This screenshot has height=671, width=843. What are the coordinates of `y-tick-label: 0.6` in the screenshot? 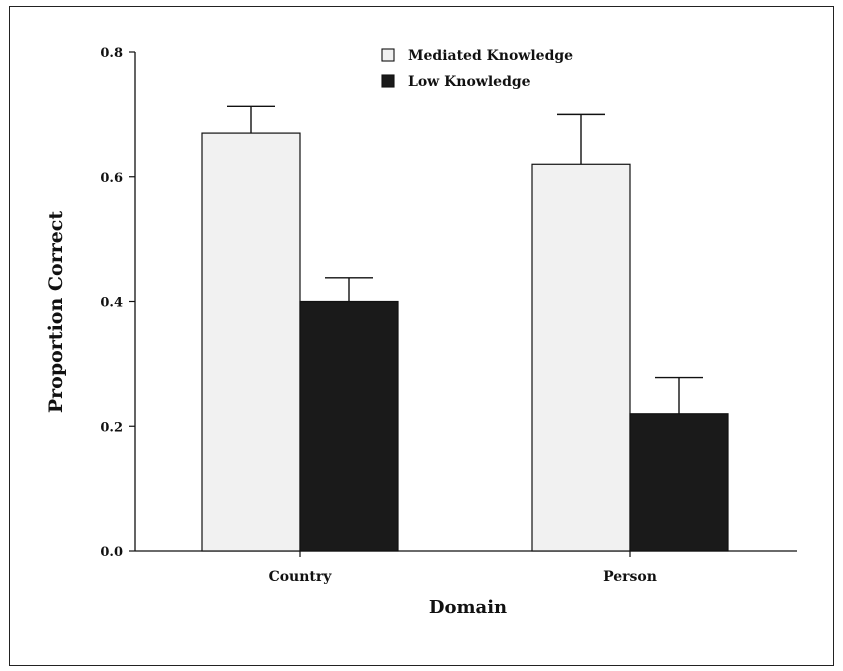 It's located at (111, 178).